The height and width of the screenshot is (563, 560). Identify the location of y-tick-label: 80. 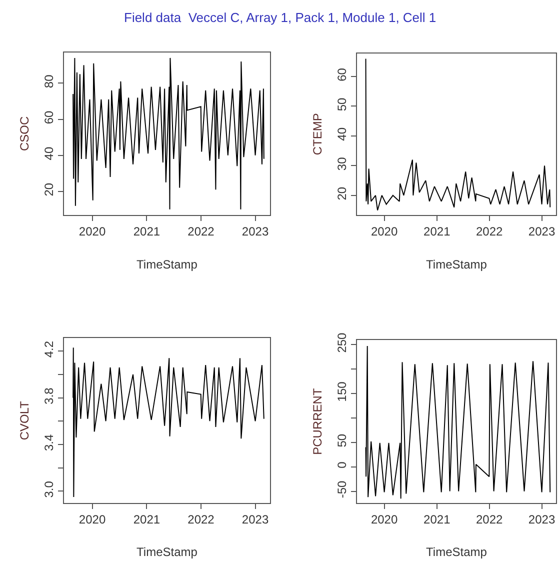
(49, 81).